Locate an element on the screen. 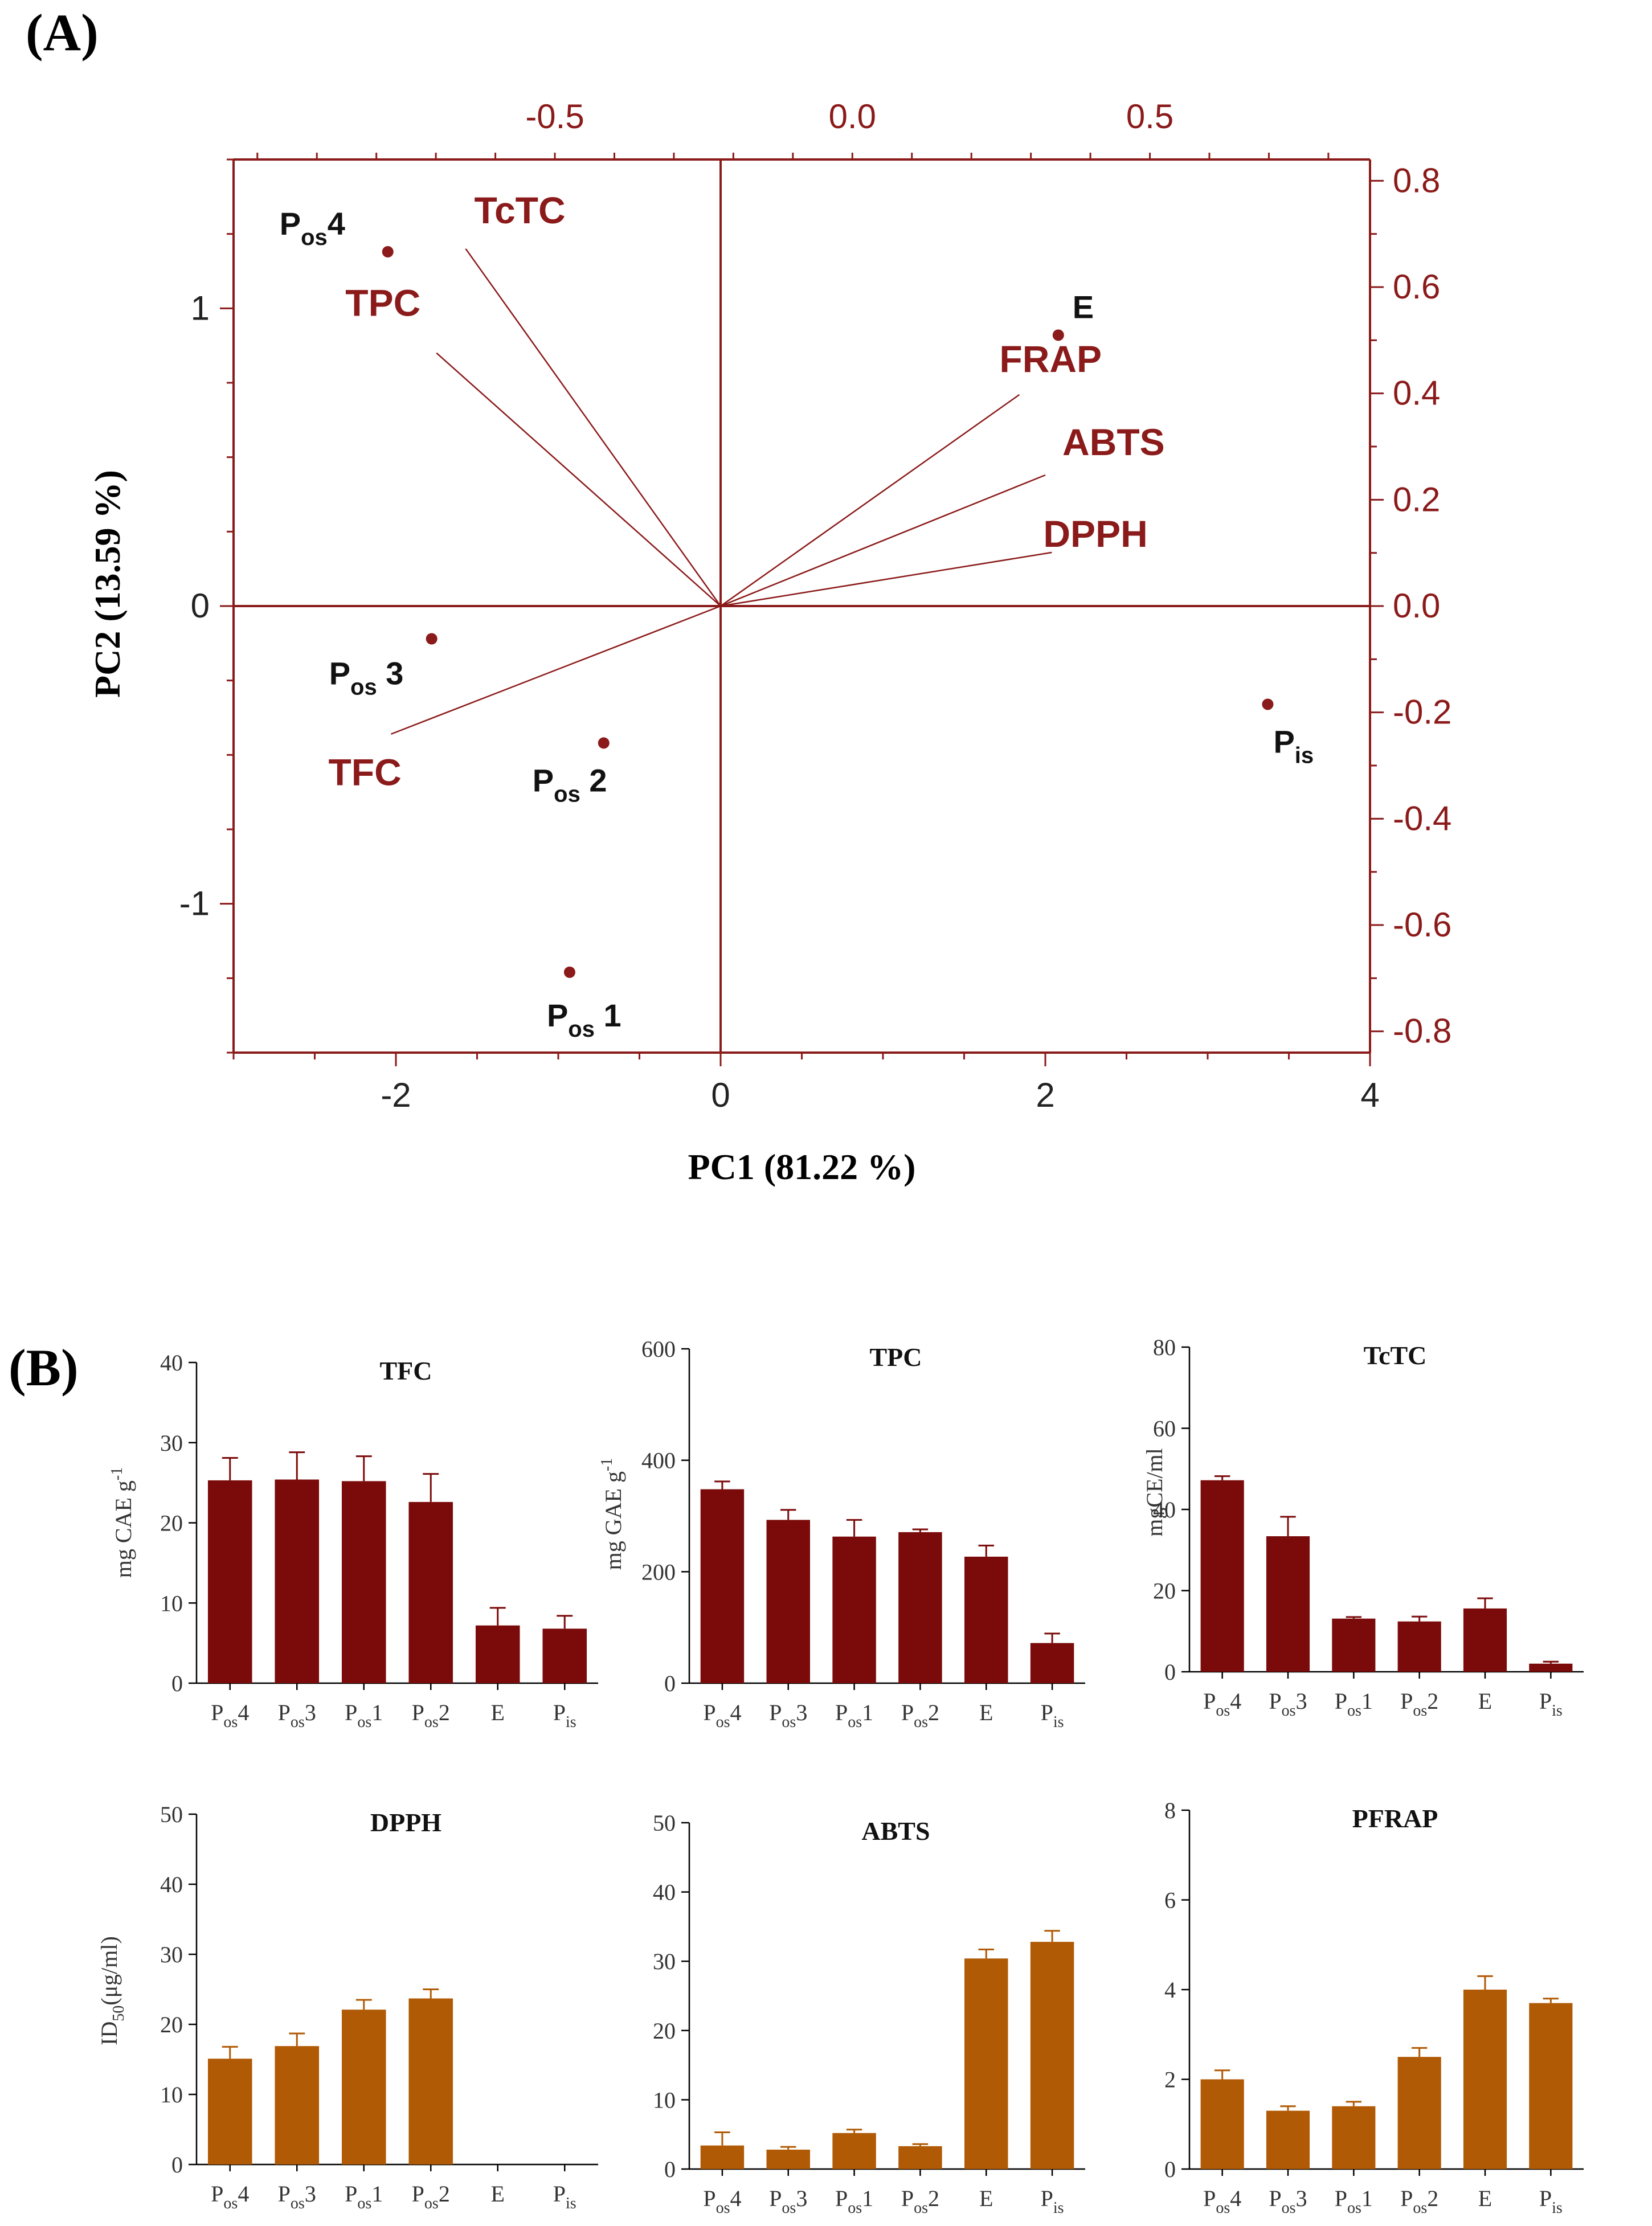 The width and height of the screenshot is (1652, 2226). y-tick-label: 4 is located at coordinates (1170, 1990).